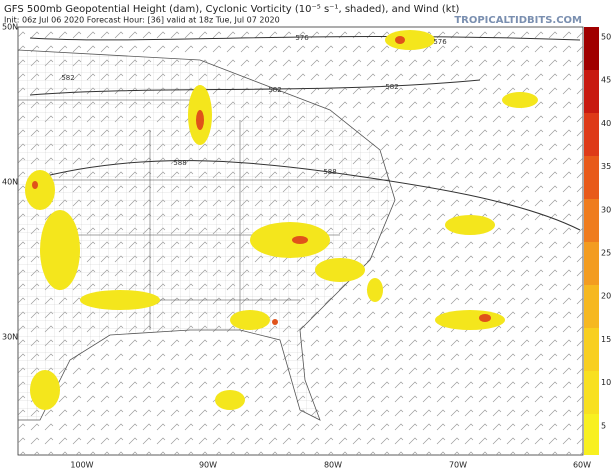  I want to click on colorbar-label: 5, so click(603, 425).